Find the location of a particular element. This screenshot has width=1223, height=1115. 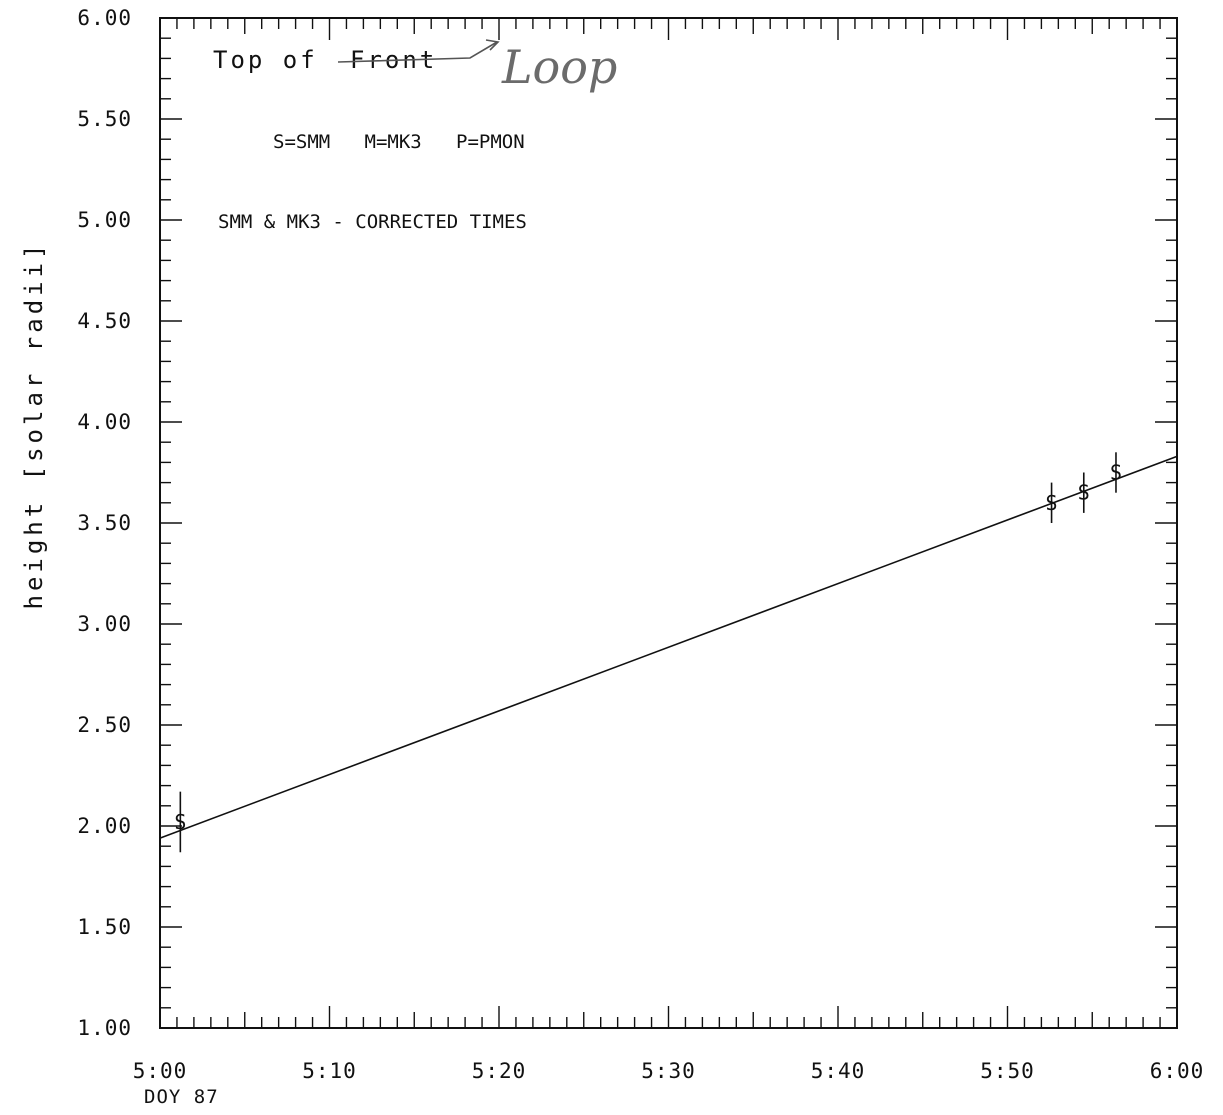

y-tick-label: 6.00 is located at coordinates (104, 18).